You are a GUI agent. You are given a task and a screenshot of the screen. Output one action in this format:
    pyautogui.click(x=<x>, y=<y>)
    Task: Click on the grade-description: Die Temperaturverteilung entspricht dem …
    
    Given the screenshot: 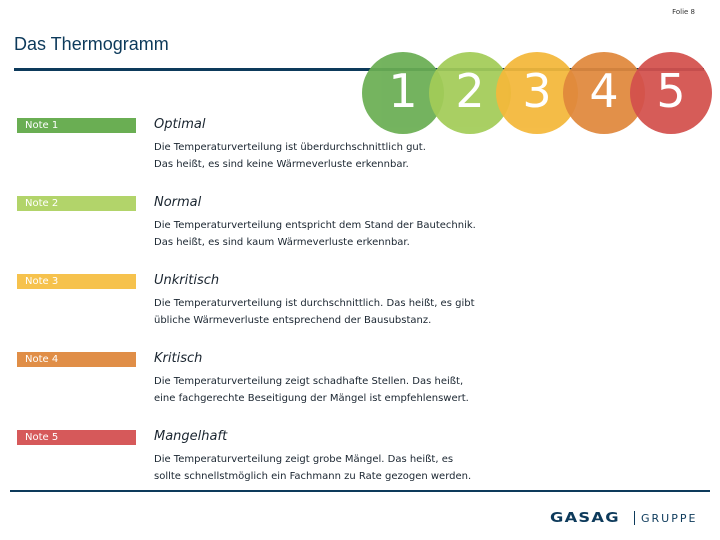 What is the action you would take?
    pyautogui.click(x=315, y=234)
    